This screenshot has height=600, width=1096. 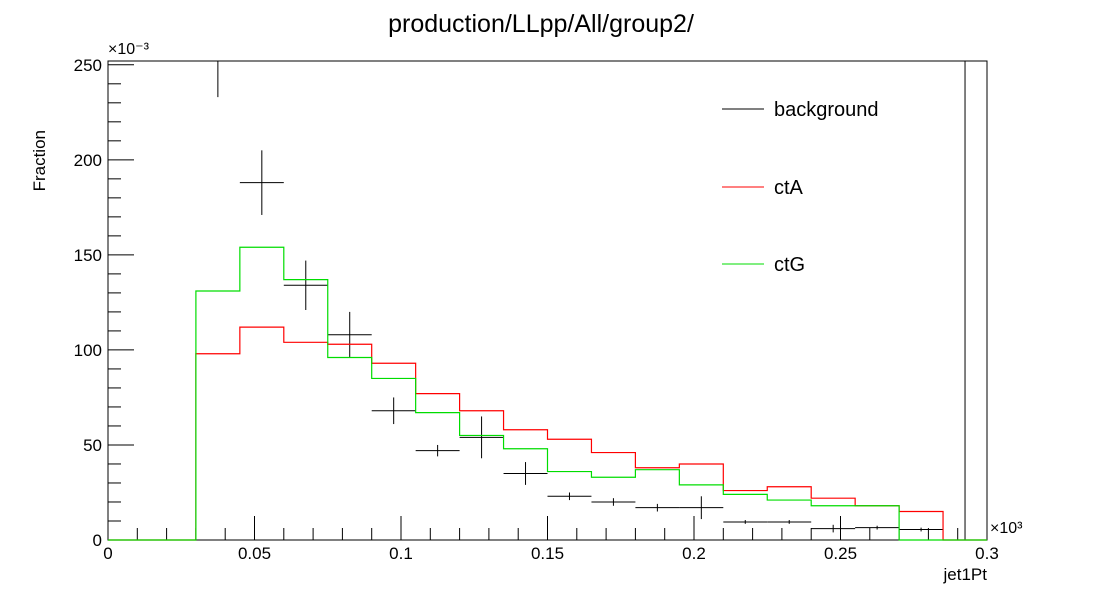 I want to click on x-axis-label: jet1Pt, so click(x=965, y=574).